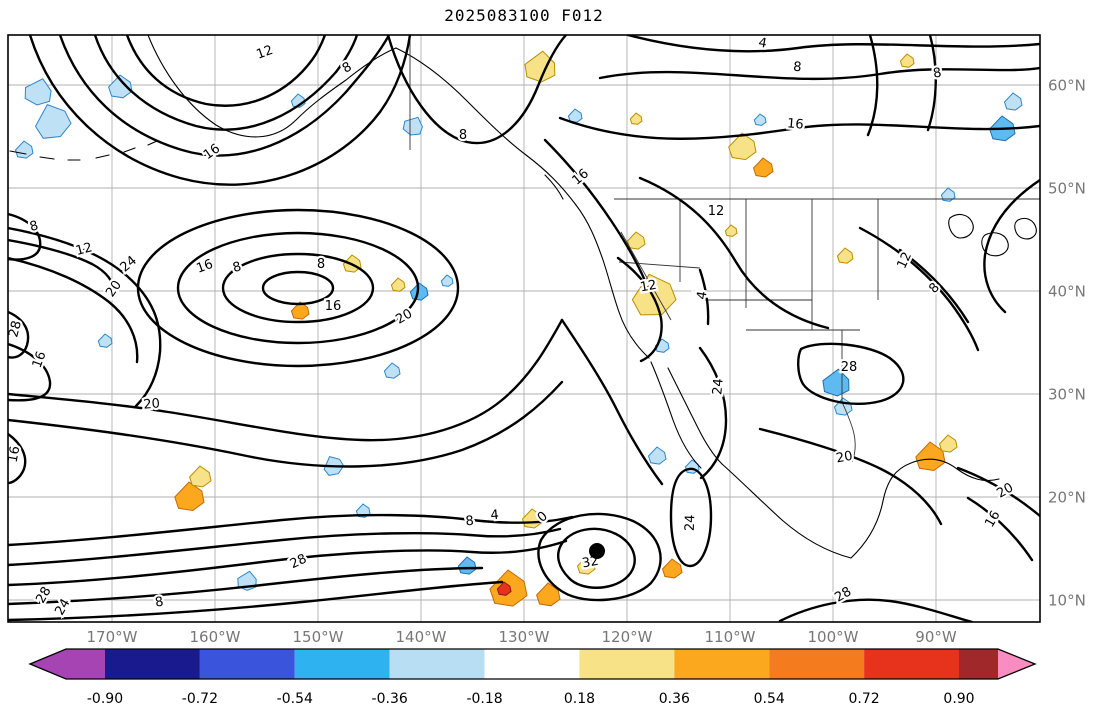 The image size is (1105, 712). Describe the element at coordinates (1016, 664) in the screenshot. I see `colorbar-over-arrow` at that location.